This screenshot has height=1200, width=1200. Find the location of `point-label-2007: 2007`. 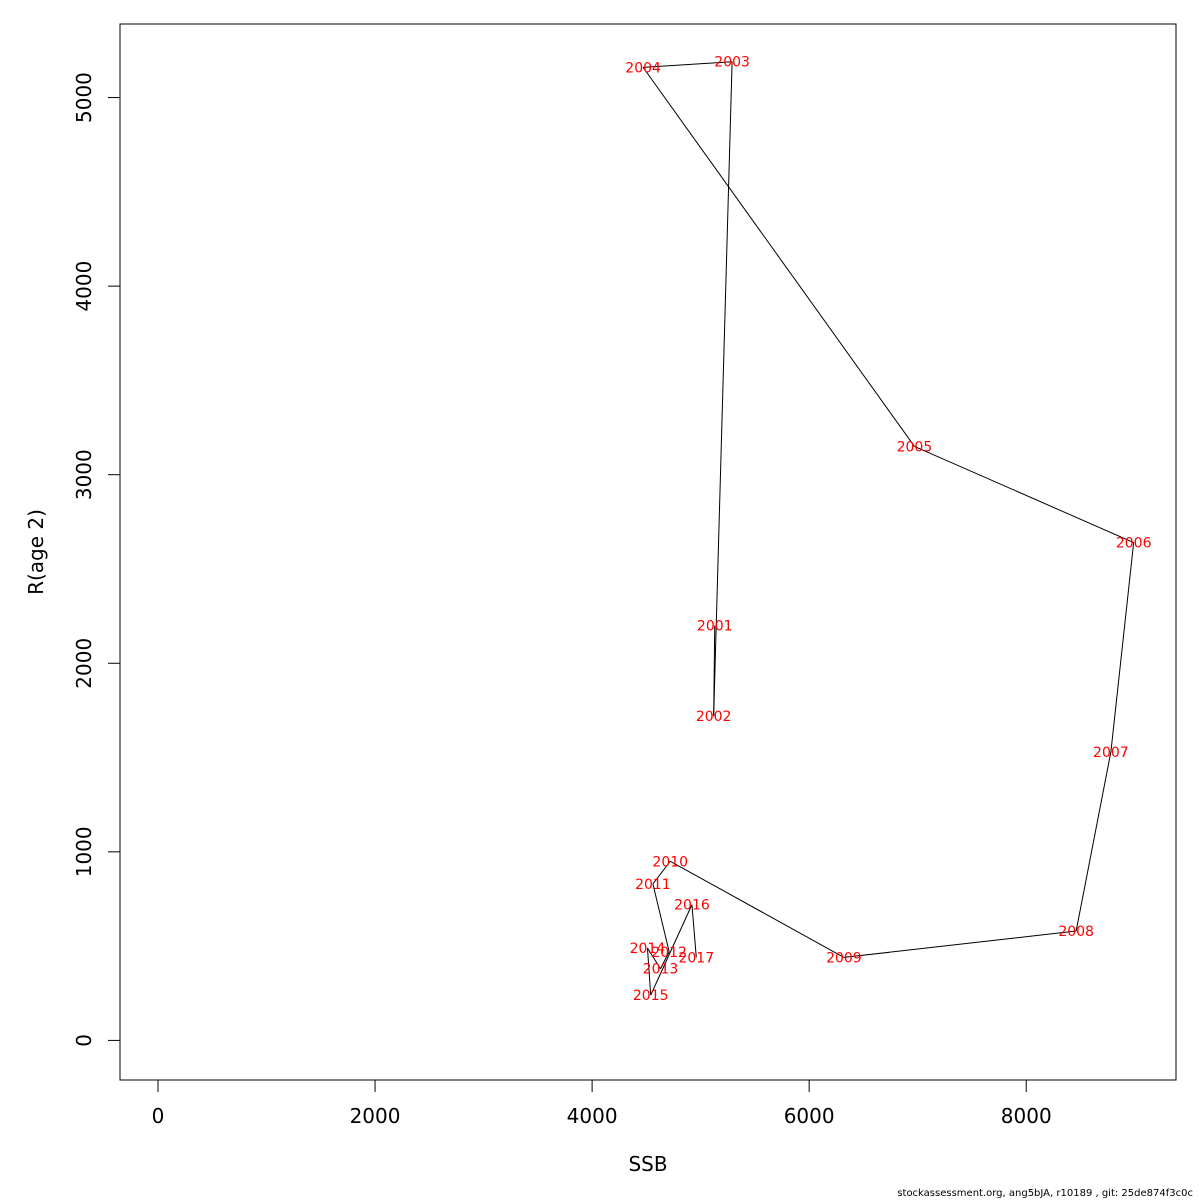

point-label-2007: 2007 is located at coordinates (1111, 753).